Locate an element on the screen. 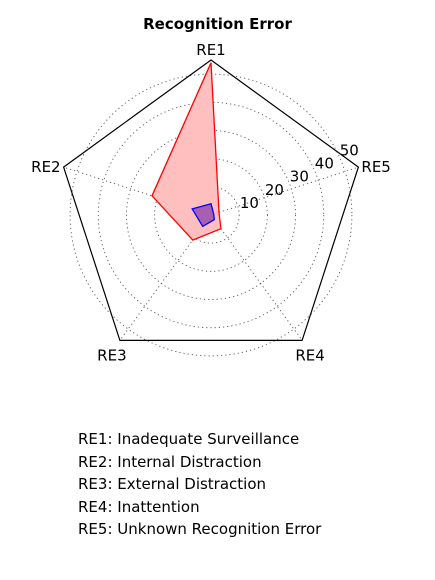  legend-note-re2: RE2: Internal Distraction is located at coordinates (170, 461).